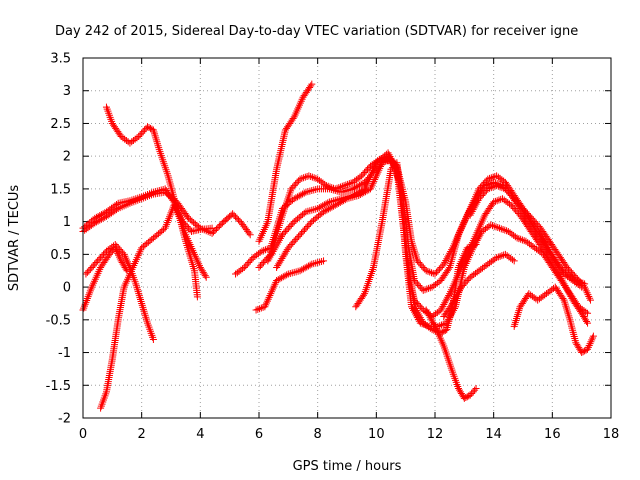 Image resolution: width=640 pixels, height=480 pixels. What do you see at coordinates (416, 248) in the screenshot?
I see `series-s13` at bounding box center [416, 248].